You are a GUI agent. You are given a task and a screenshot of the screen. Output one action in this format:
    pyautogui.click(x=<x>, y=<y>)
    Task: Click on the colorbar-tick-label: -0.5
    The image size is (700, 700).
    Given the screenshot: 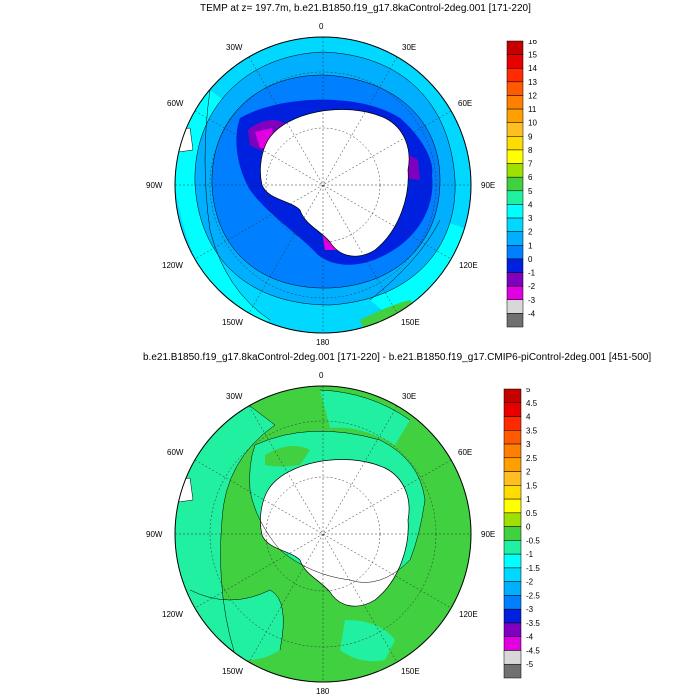 What is the action you would take?
    pyautogui.click(x=533, y=540)
    